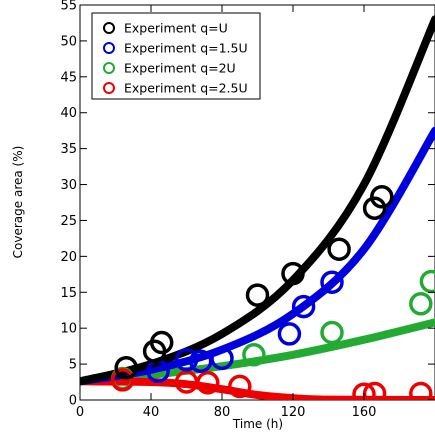 The width and height of the screenshot is (435, 437). Describe the element at coordinates (68, 185) in the screenshot. I see `y-tick-label: 30` at that location.